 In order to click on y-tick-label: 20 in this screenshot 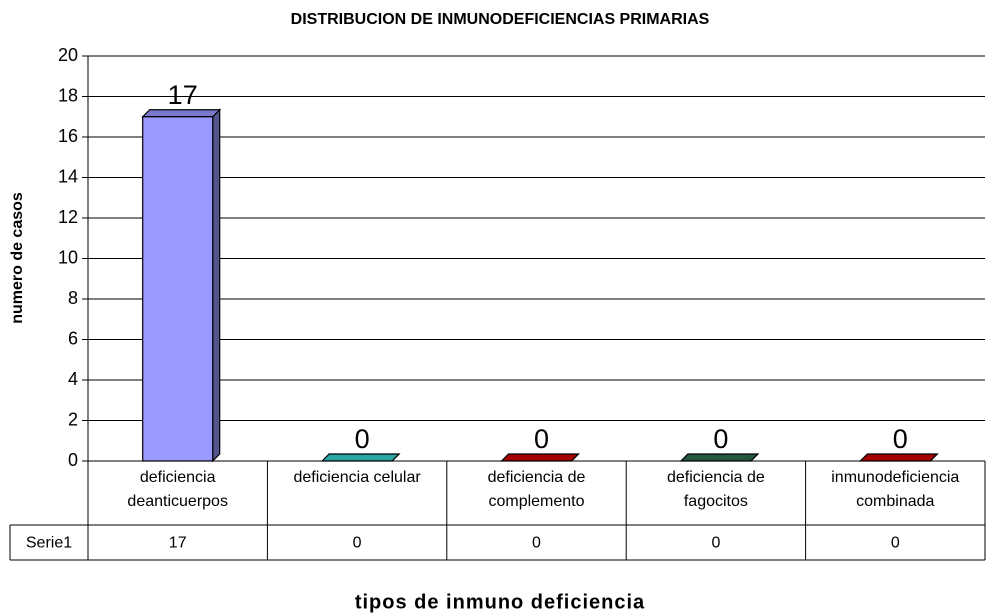, I will do `click(68, 55)`.